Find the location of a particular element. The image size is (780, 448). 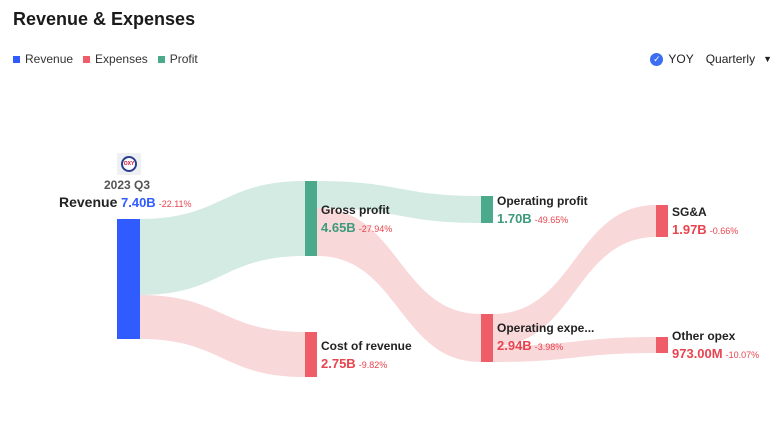

node-value-revenue: 7.40B -22.11% is located at coordinates (156, 202).